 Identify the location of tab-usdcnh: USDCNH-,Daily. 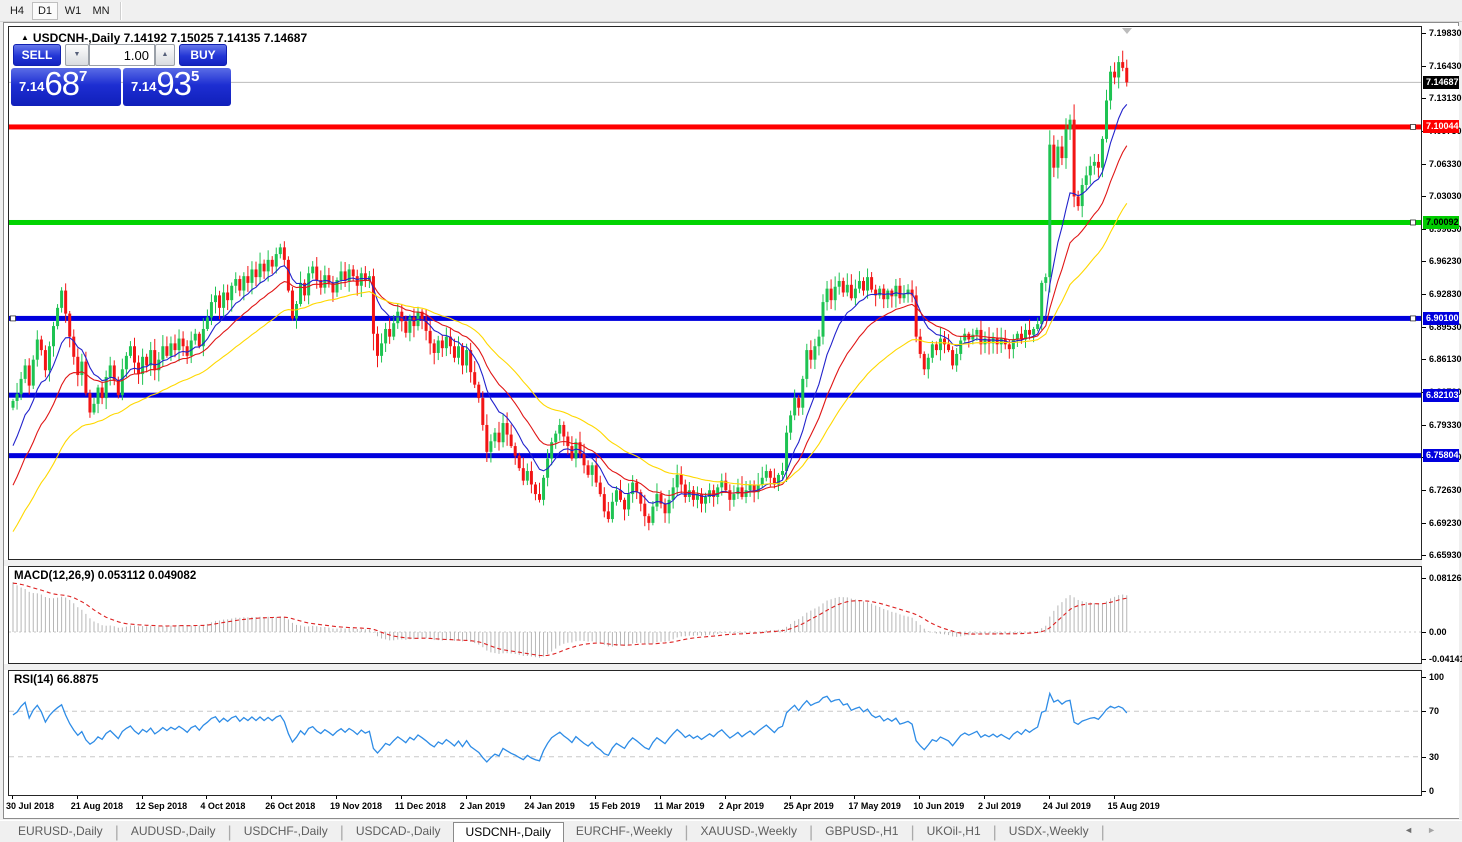
(508, 832).